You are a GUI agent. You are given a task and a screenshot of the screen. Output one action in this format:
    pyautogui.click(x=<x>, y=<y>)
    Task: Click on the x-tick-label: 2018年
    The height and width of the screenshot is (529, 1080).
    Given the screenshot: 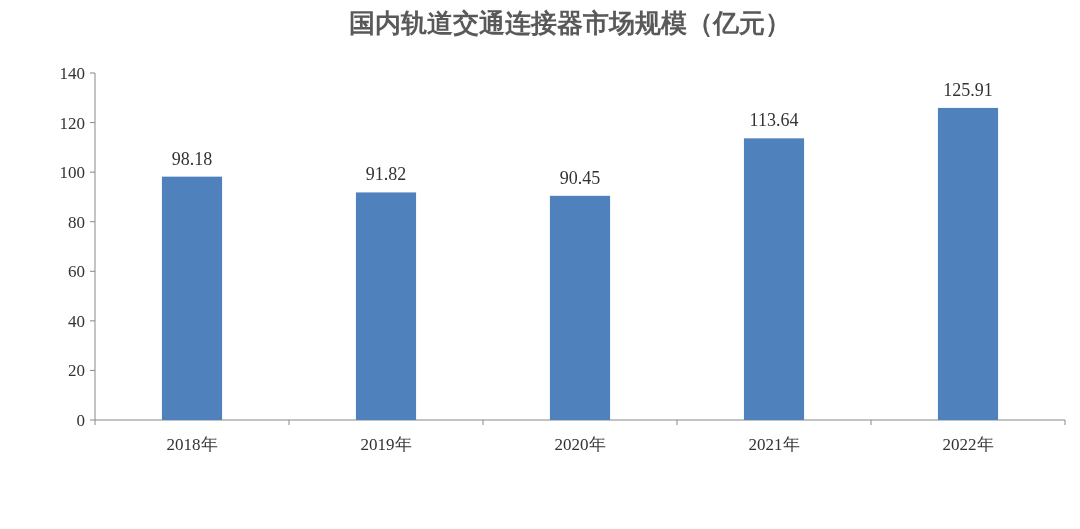 What is the action you would take?
    pyautogui.click(x=192, y=444)
    